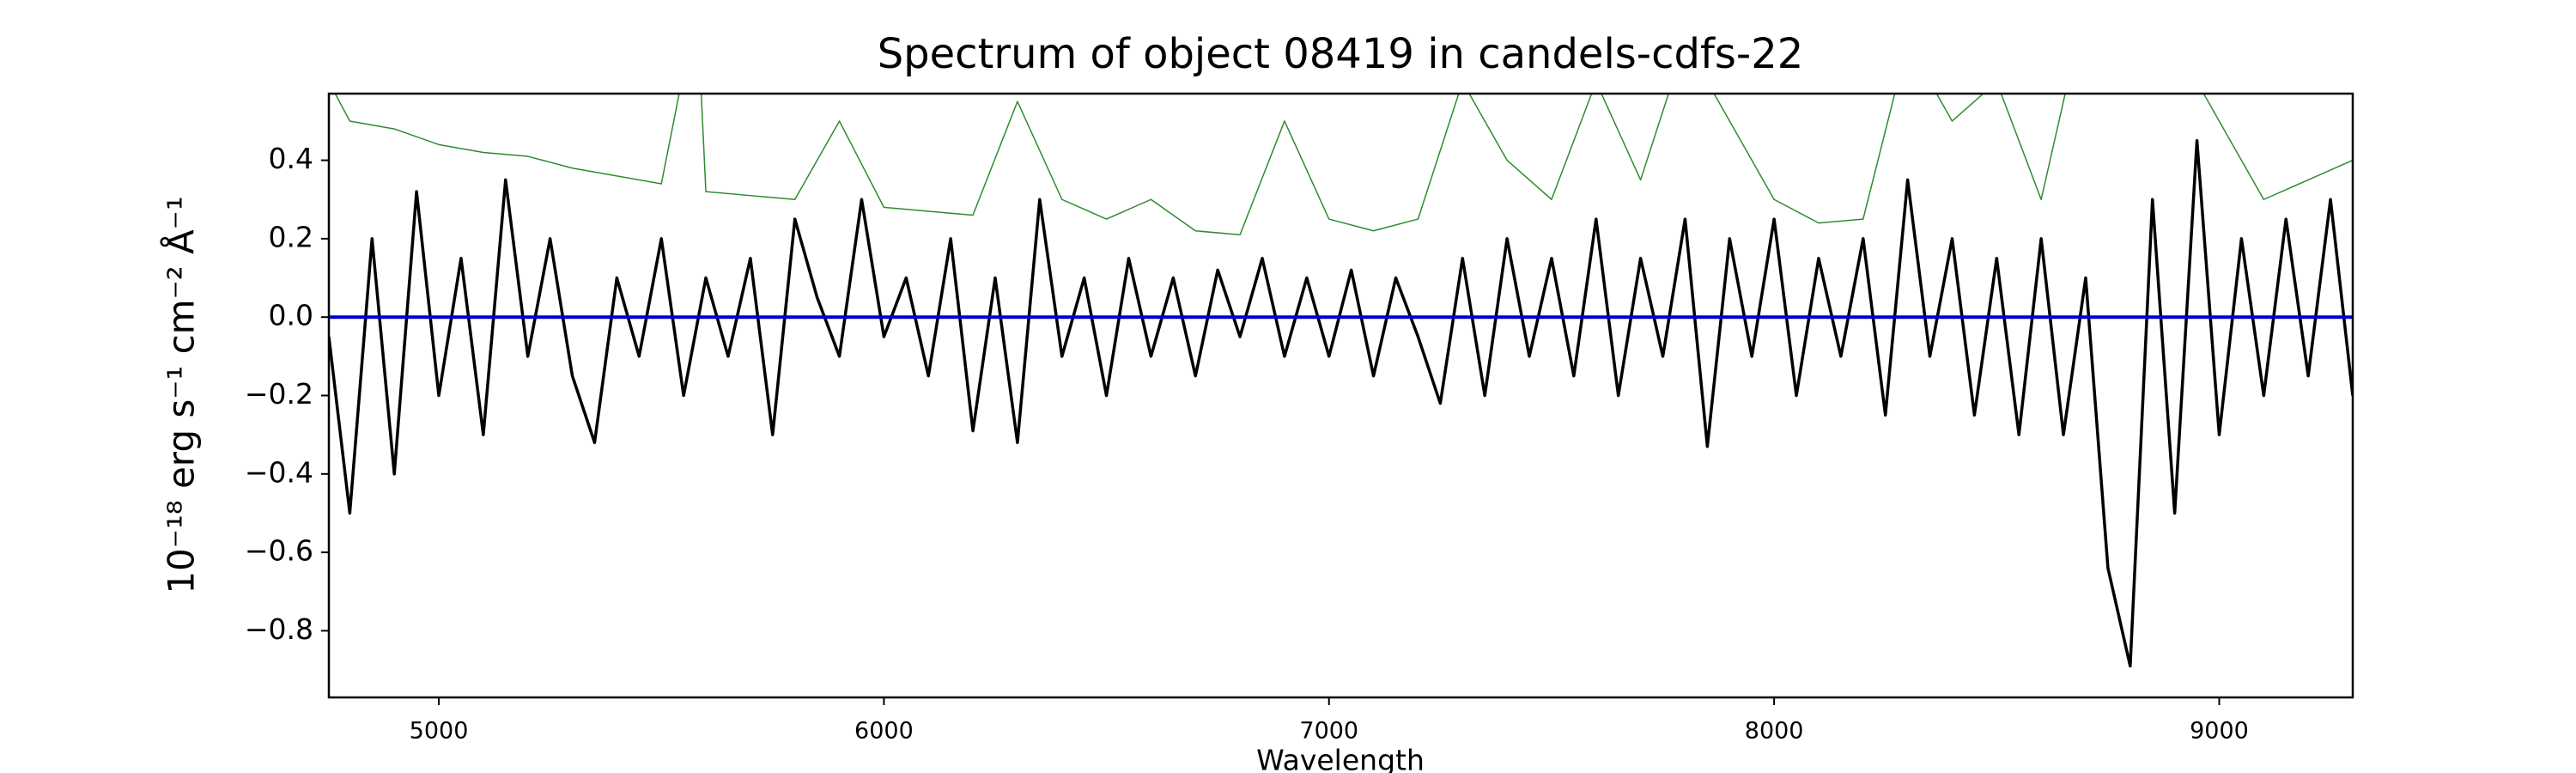 The image size is (2576, 773). I want to click on y-tick-label: 0.2, so click(291, 237).